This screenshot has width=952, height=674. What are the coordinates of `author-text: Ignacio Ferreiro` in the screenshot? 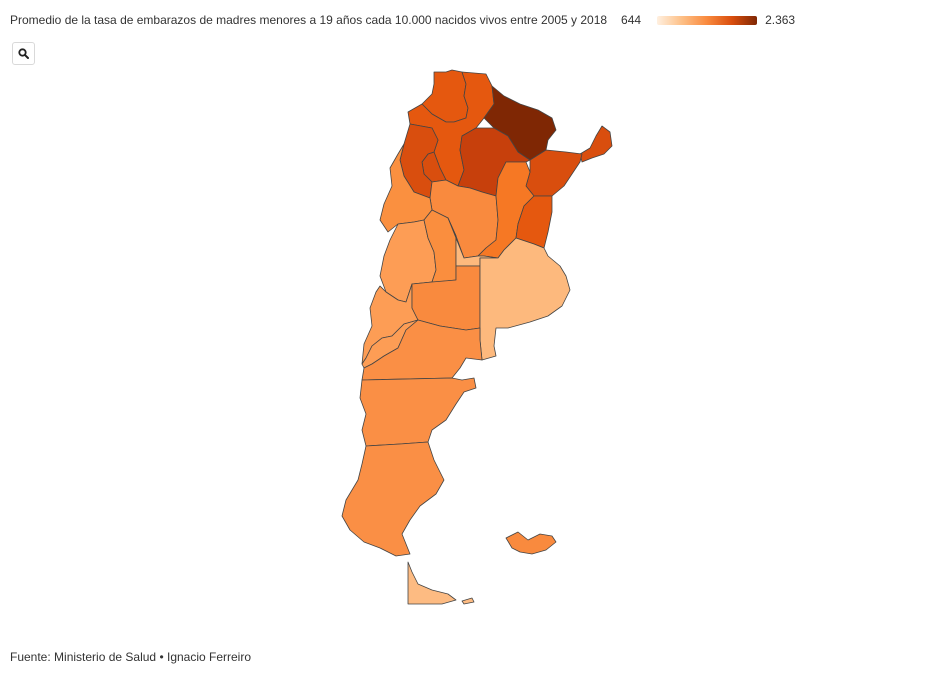 It's located at (209, 657).